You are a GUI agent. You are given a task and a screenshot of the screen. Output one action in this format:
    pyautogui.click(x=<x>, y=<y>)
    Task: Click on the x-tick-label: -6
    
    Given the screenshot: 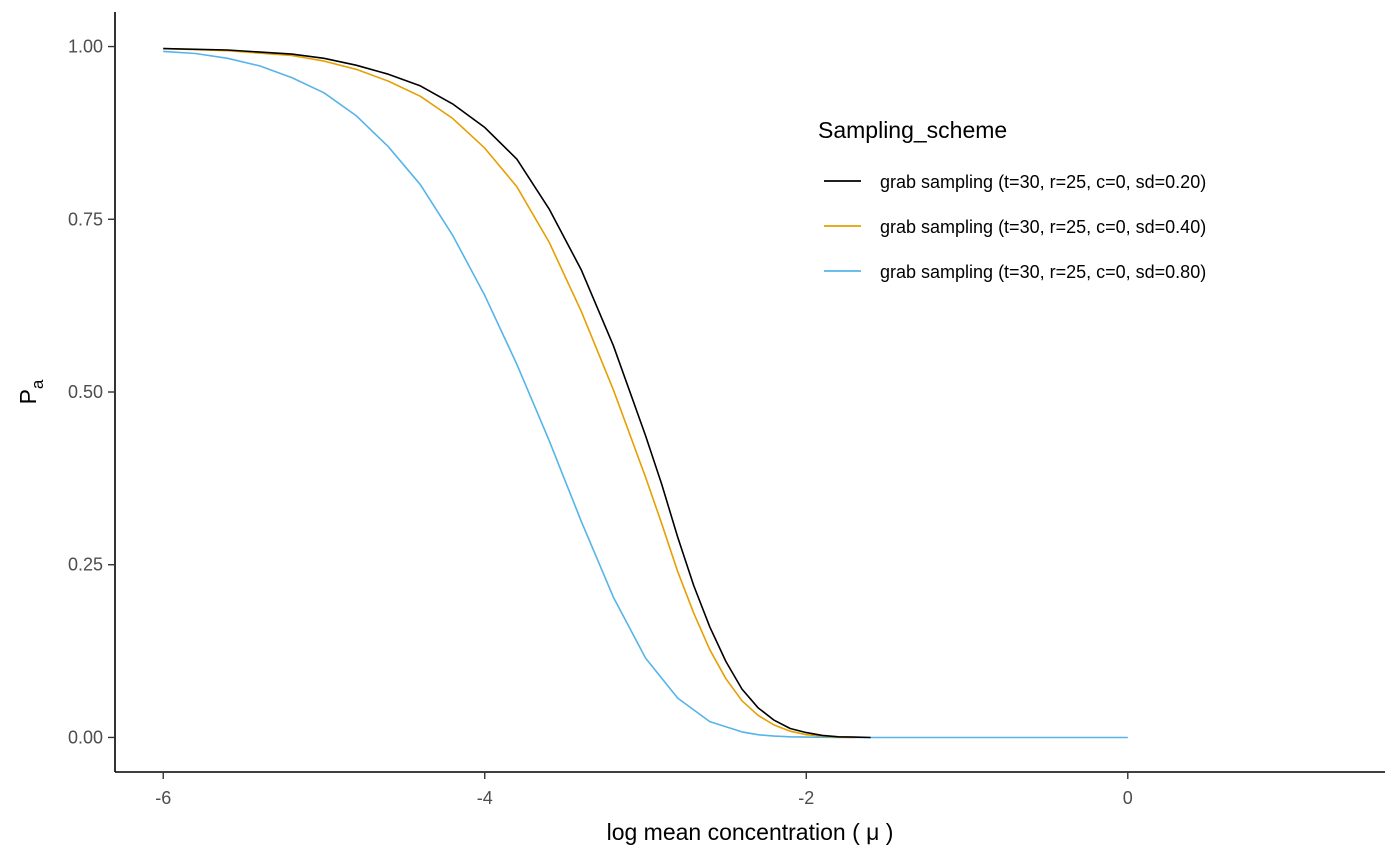 What is the action you would take?
    pyautogui.click(x=163, y=798)
    